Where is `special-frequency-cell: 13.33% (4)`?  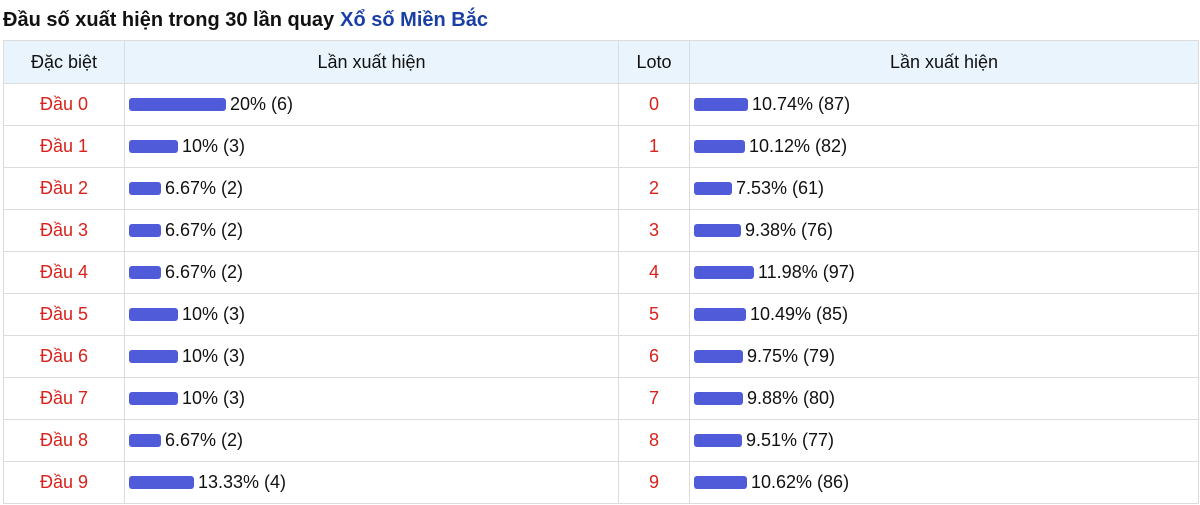
special-frequency-cell: 13.33% (4) is located at coordinates (371, 482).